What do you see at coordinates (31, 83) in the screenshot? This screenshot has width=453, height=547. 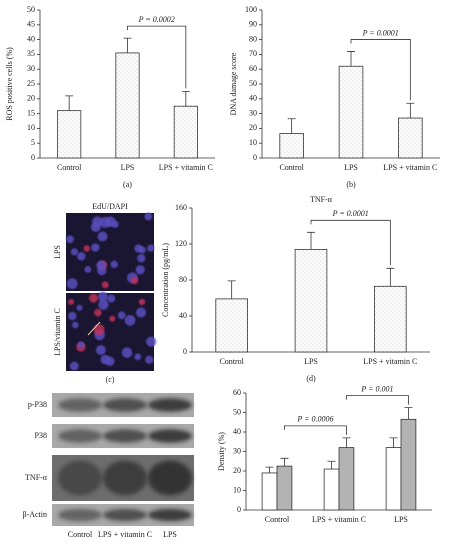 I see `y-tick-label: 25` at bounding box center [31, 83].